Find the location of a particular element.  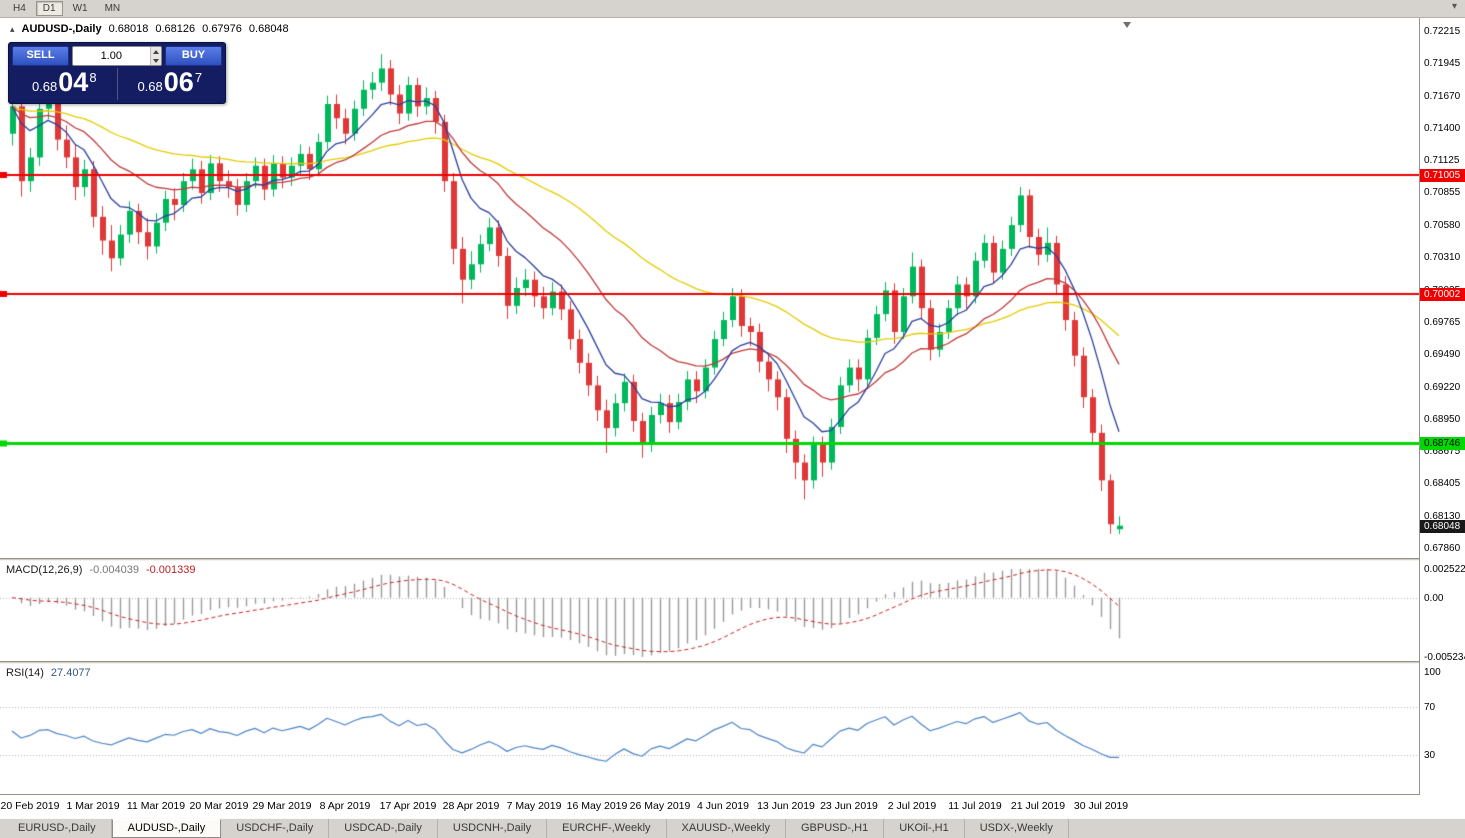

chart-tab-usdx: USDX-,Weekly is located at coordinates (1017, 828).